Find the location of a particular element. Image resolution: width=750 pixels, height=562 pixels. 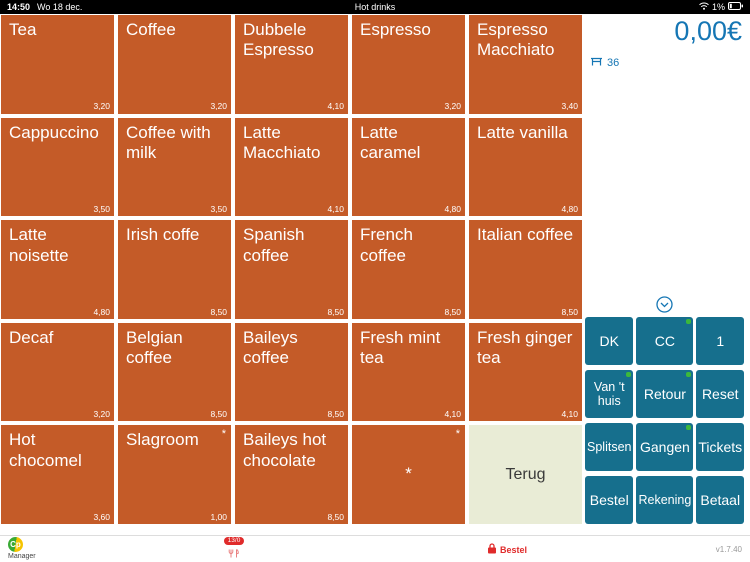

wifi-icon is located at coordinates (704, 7).